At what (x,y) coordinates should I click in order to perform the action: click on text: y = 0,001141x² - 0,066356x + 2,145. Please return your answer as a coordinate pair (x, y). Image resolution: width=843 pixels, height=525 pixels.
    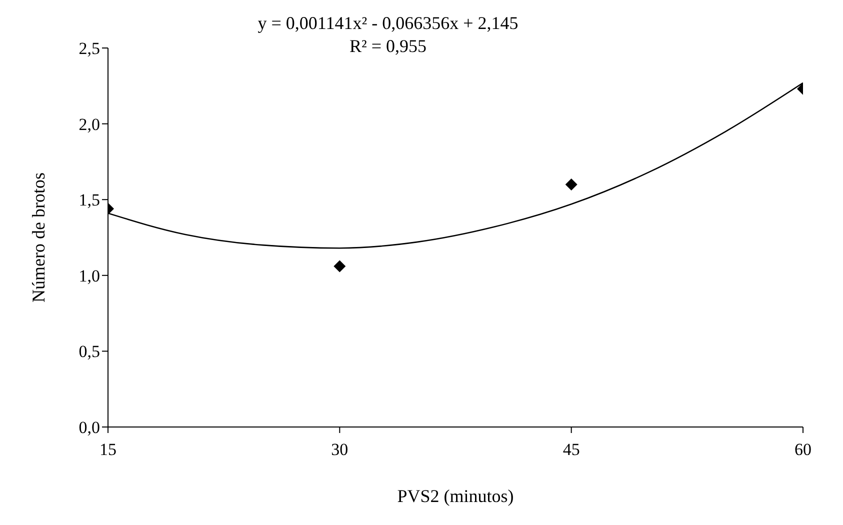
    Looking at the image, I should click on (388, 23).